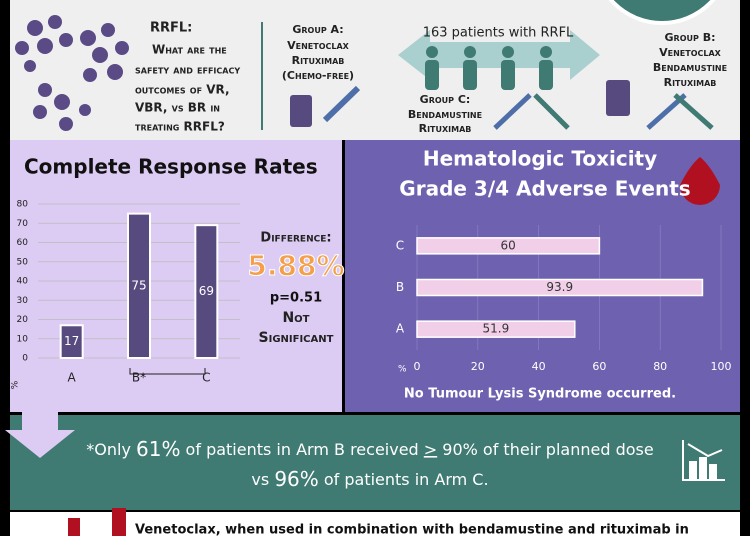 The width and height of the screenshot is (750, 536). Describe the element at coordinates (318, 75) in the screenshot. I see `group-line: (Chemo-free)` at that location.